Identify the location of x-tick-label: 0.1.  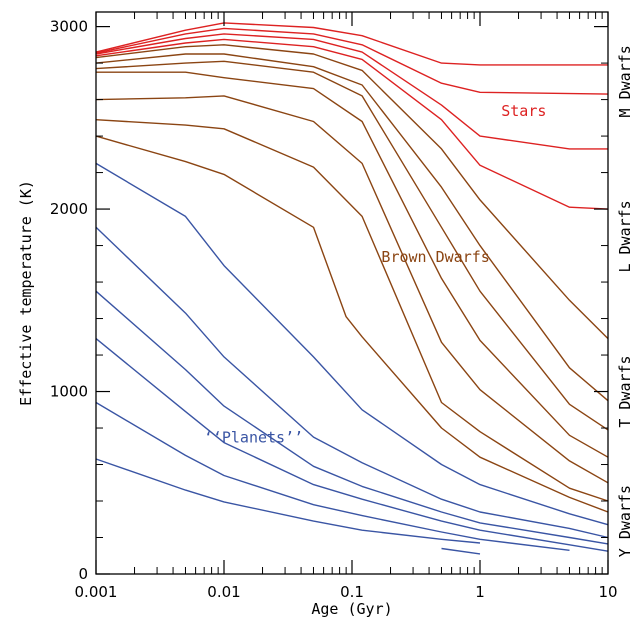
(352, 592).